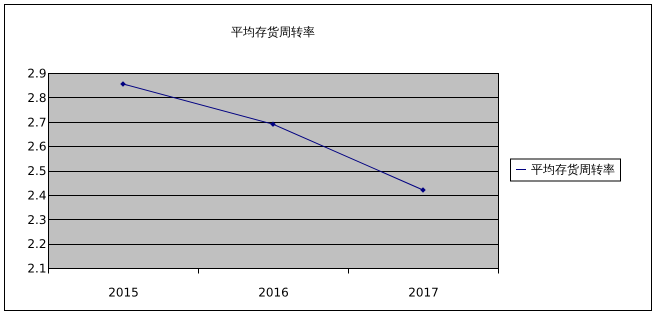  I want to click on x-tick-label: 2016, so click(273, 293).